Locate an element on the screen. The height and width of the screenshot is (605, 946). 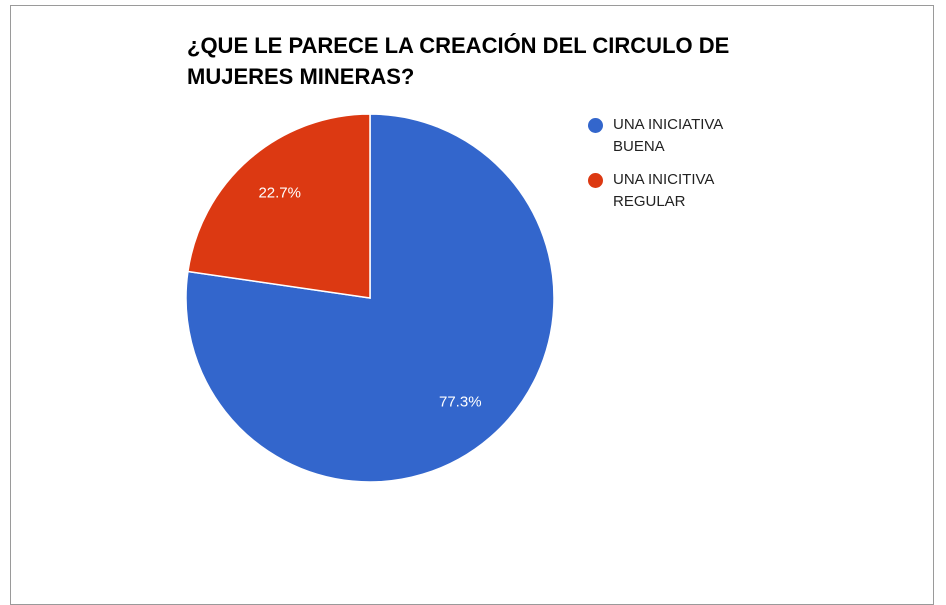
pie-slice is located at coordinates (279, 206).